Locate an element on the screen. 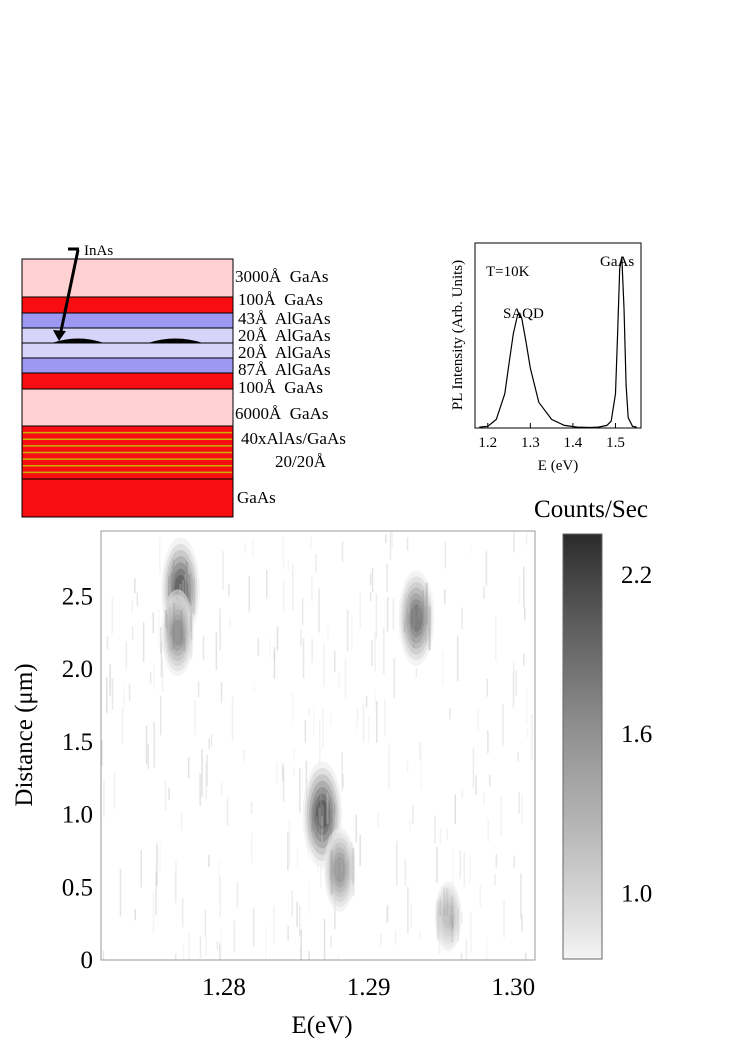  layer-label-100-gaas-top: 100Å GaAs is located at coordinates (280, 299).